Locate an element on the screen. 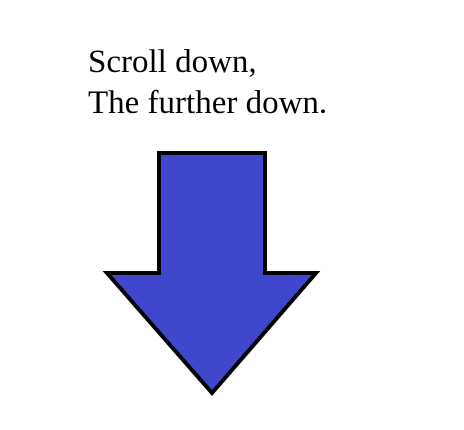 This screenshot has height=430, width=464. caption-text: Scroll down, The further down. is located at coordinates (207, 83).